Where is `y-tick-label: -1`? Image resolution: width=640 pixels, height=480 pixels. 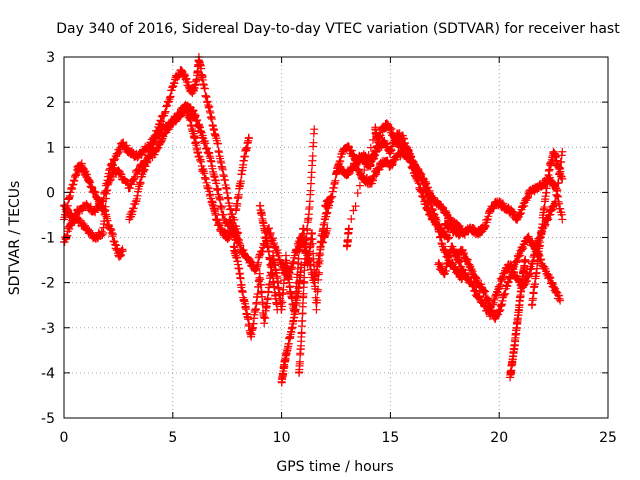
y-tick-label: -1 is located at coordinates (48, 239).